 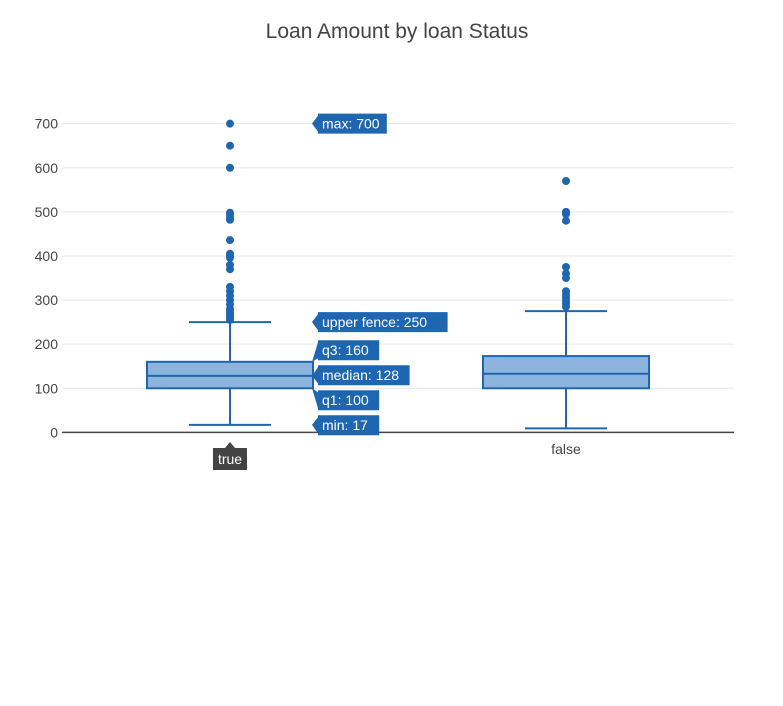 What do you see at coordinates (566, 449) in the screenshot?
I see `x-tick-label-false: false` at bounding box center [566, 449].